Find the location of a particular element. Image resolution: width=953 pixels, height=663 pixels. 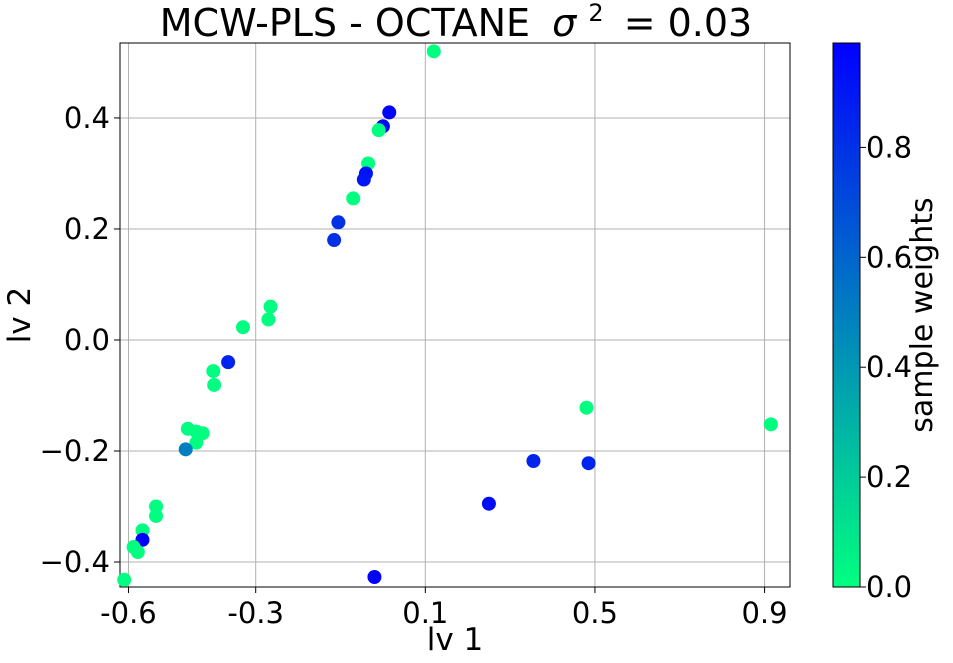

y-tick-label: 0.2 is located at coordinates (87, 229).